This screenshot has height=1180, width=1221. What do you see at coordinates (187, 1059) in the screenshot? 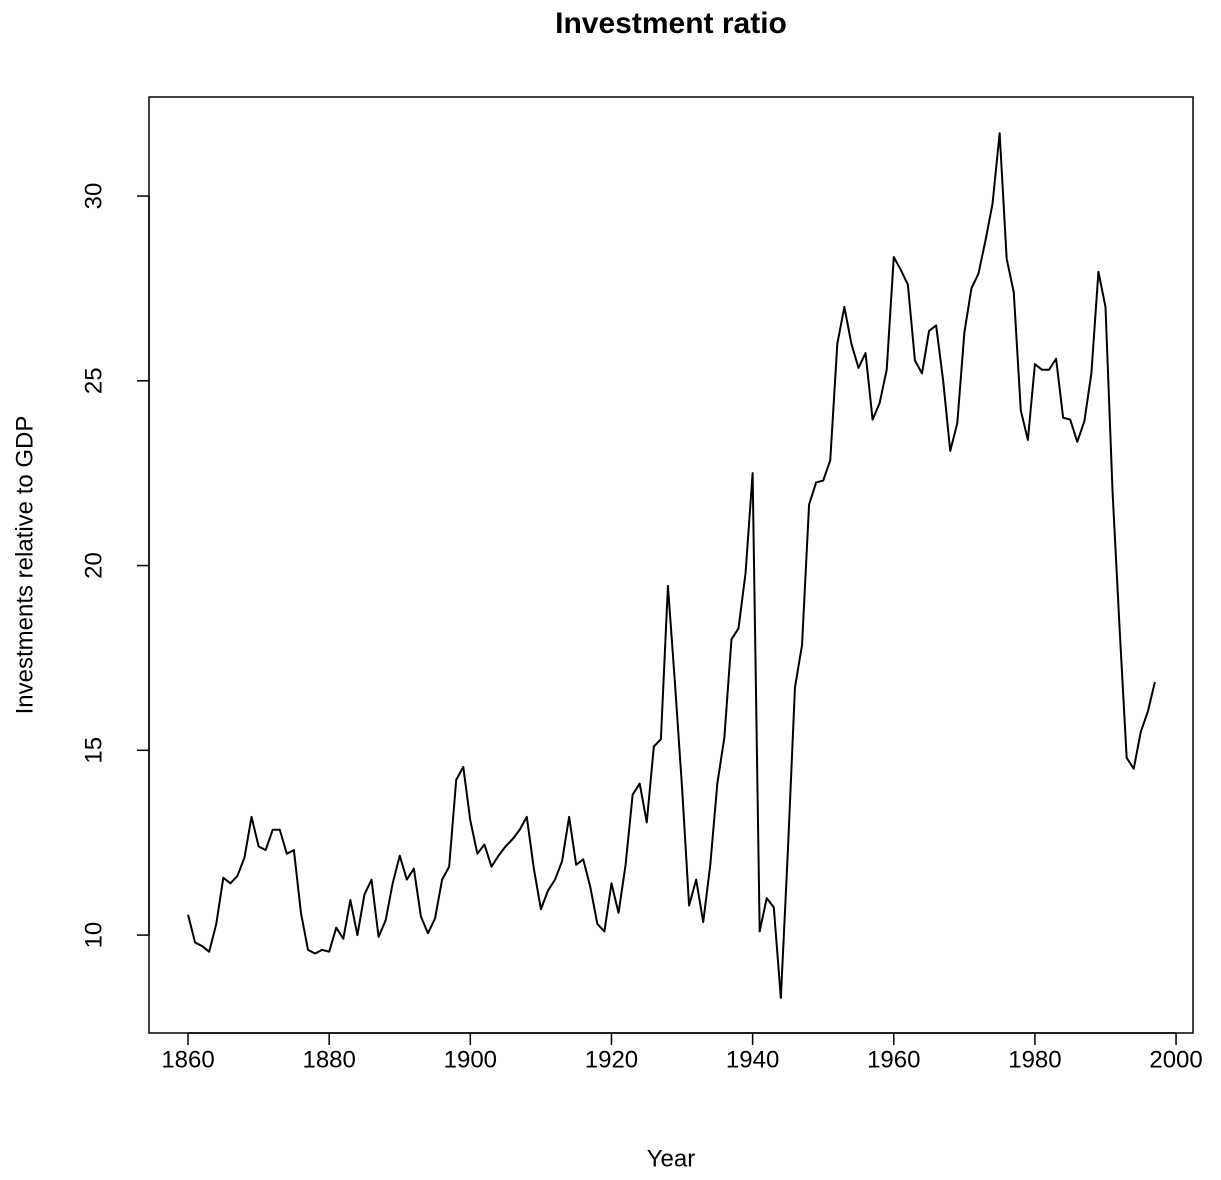
I see `x-tick-label: 1860` at bounding box center [187, 1059].